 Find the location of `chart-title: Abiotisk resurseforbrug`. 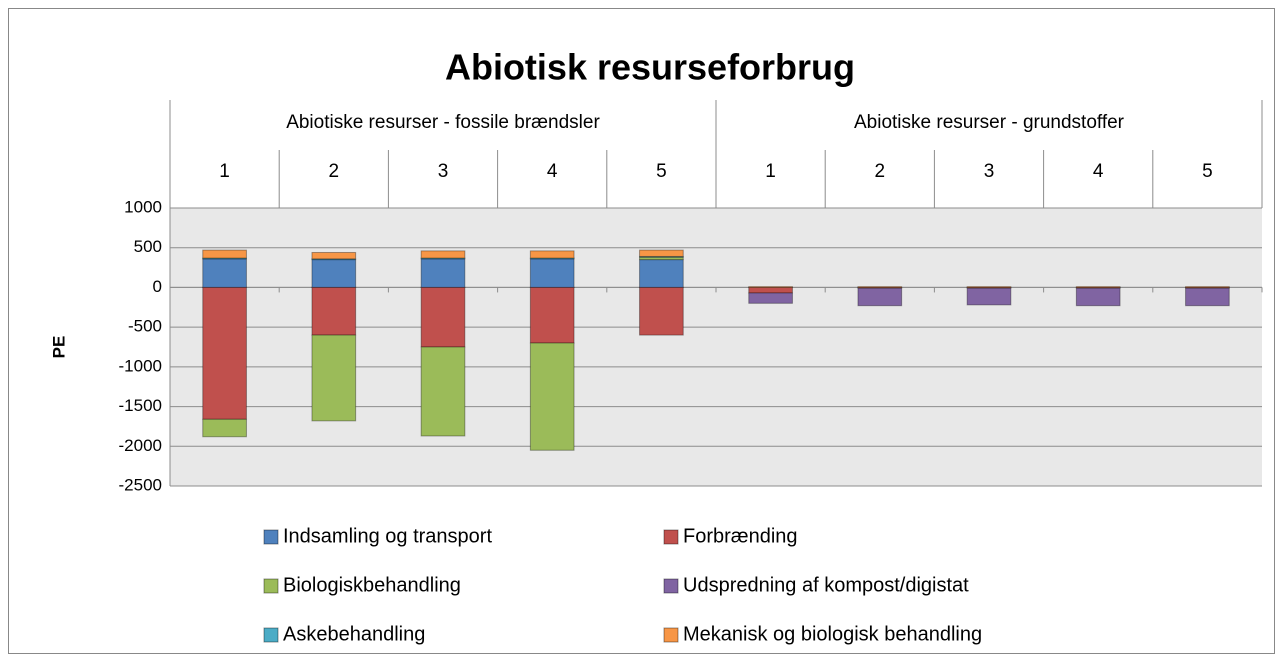

chart-title: Abiotisk resurseforbrug is located at coordinates (650, 67).